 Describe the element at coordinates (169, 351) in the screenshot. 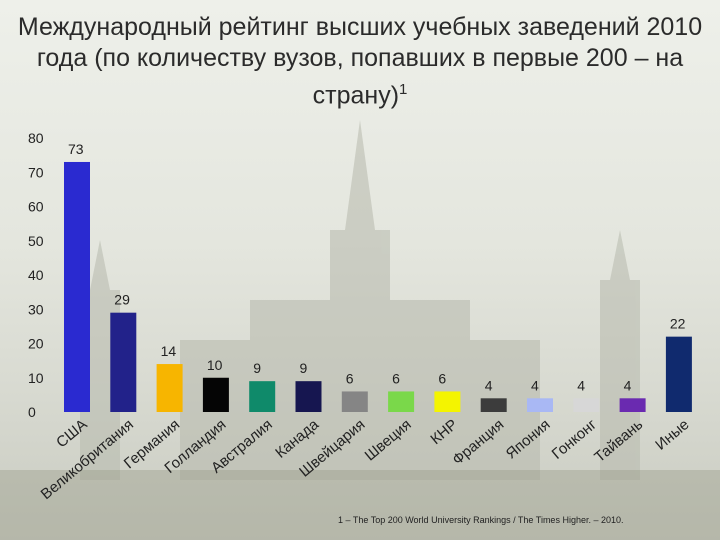

I see `data-label: 14` at that location.